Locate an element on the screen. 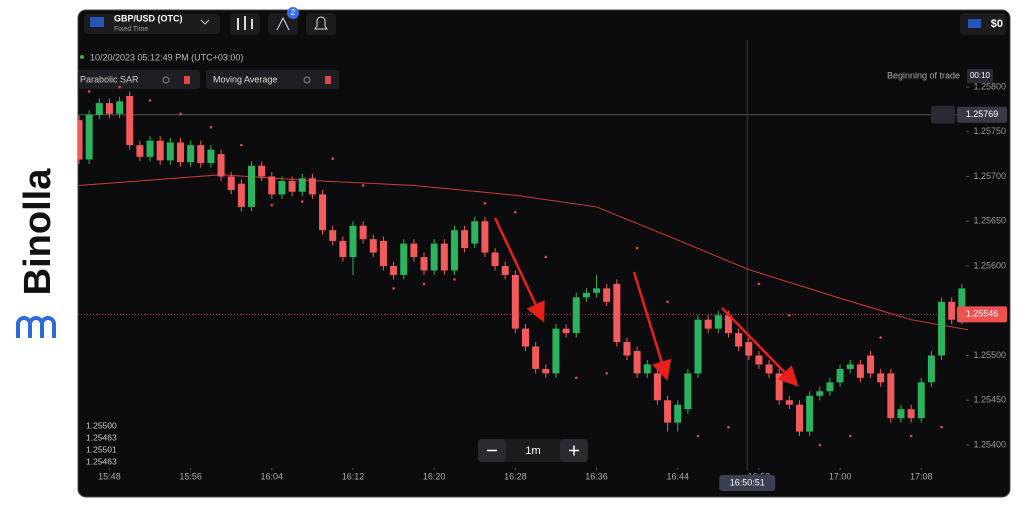  crosshair-time: 16:50:51 is located at coordinates (747, 482).